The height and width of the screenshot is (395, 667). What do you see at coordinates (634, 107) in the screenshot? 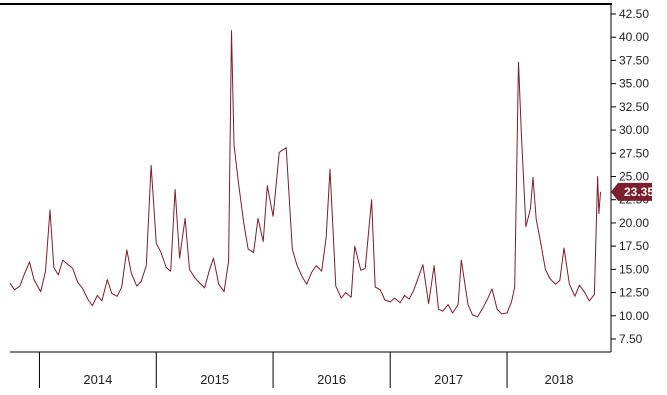
I see `y-tick-label: 32.50` at bounding box center [634, 107].